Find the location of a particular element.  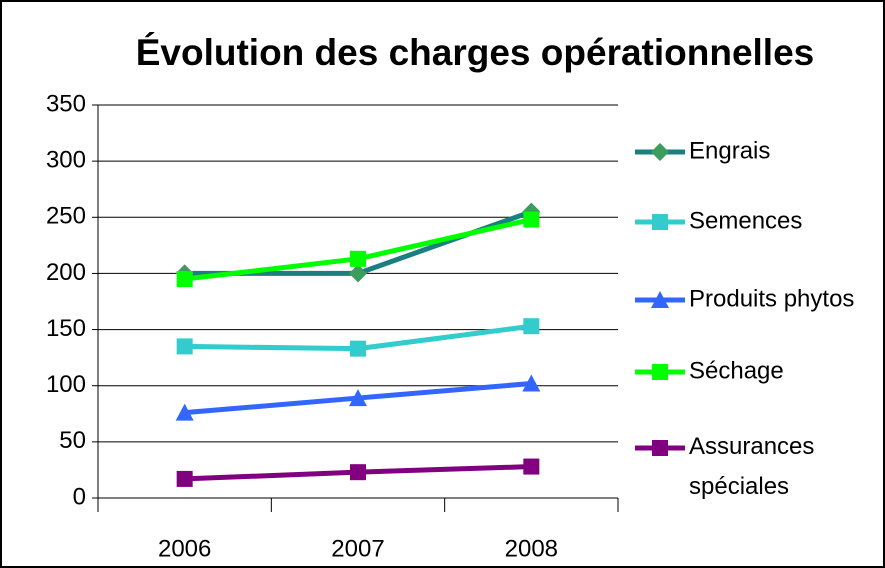

chart-title: Évolution des charges opérationnelles is located at coordinates (475, 52).